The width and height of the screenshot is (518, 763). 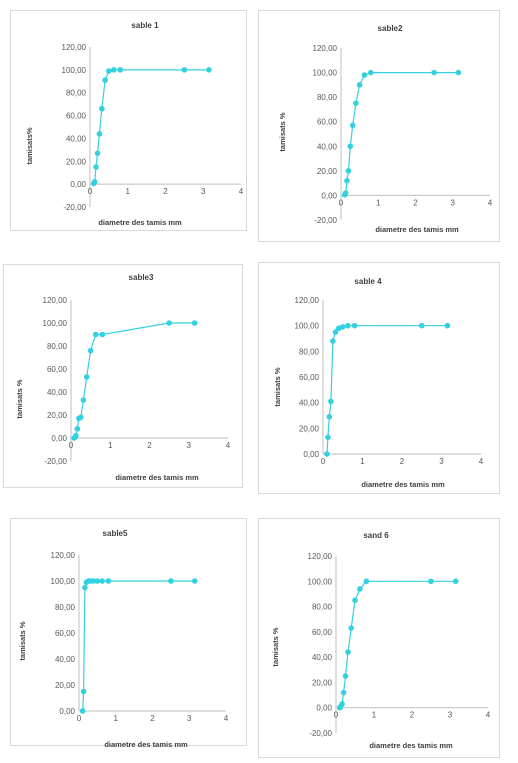 What do you see at coordinates (115, 533) in the screenshot?
I see `chart-title: sable5` at bounding box center [115, 533].